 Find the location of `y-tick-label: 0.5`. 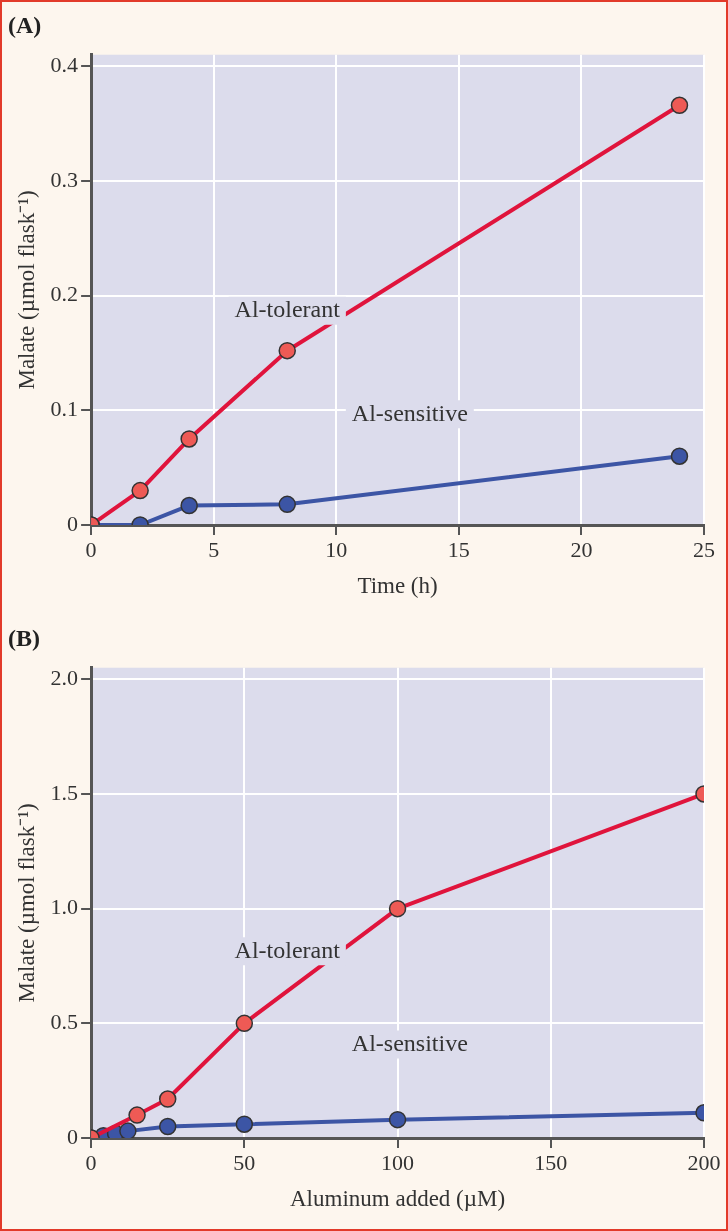

y-tick-label: 0.5 is located at coordinates (64, 1022).